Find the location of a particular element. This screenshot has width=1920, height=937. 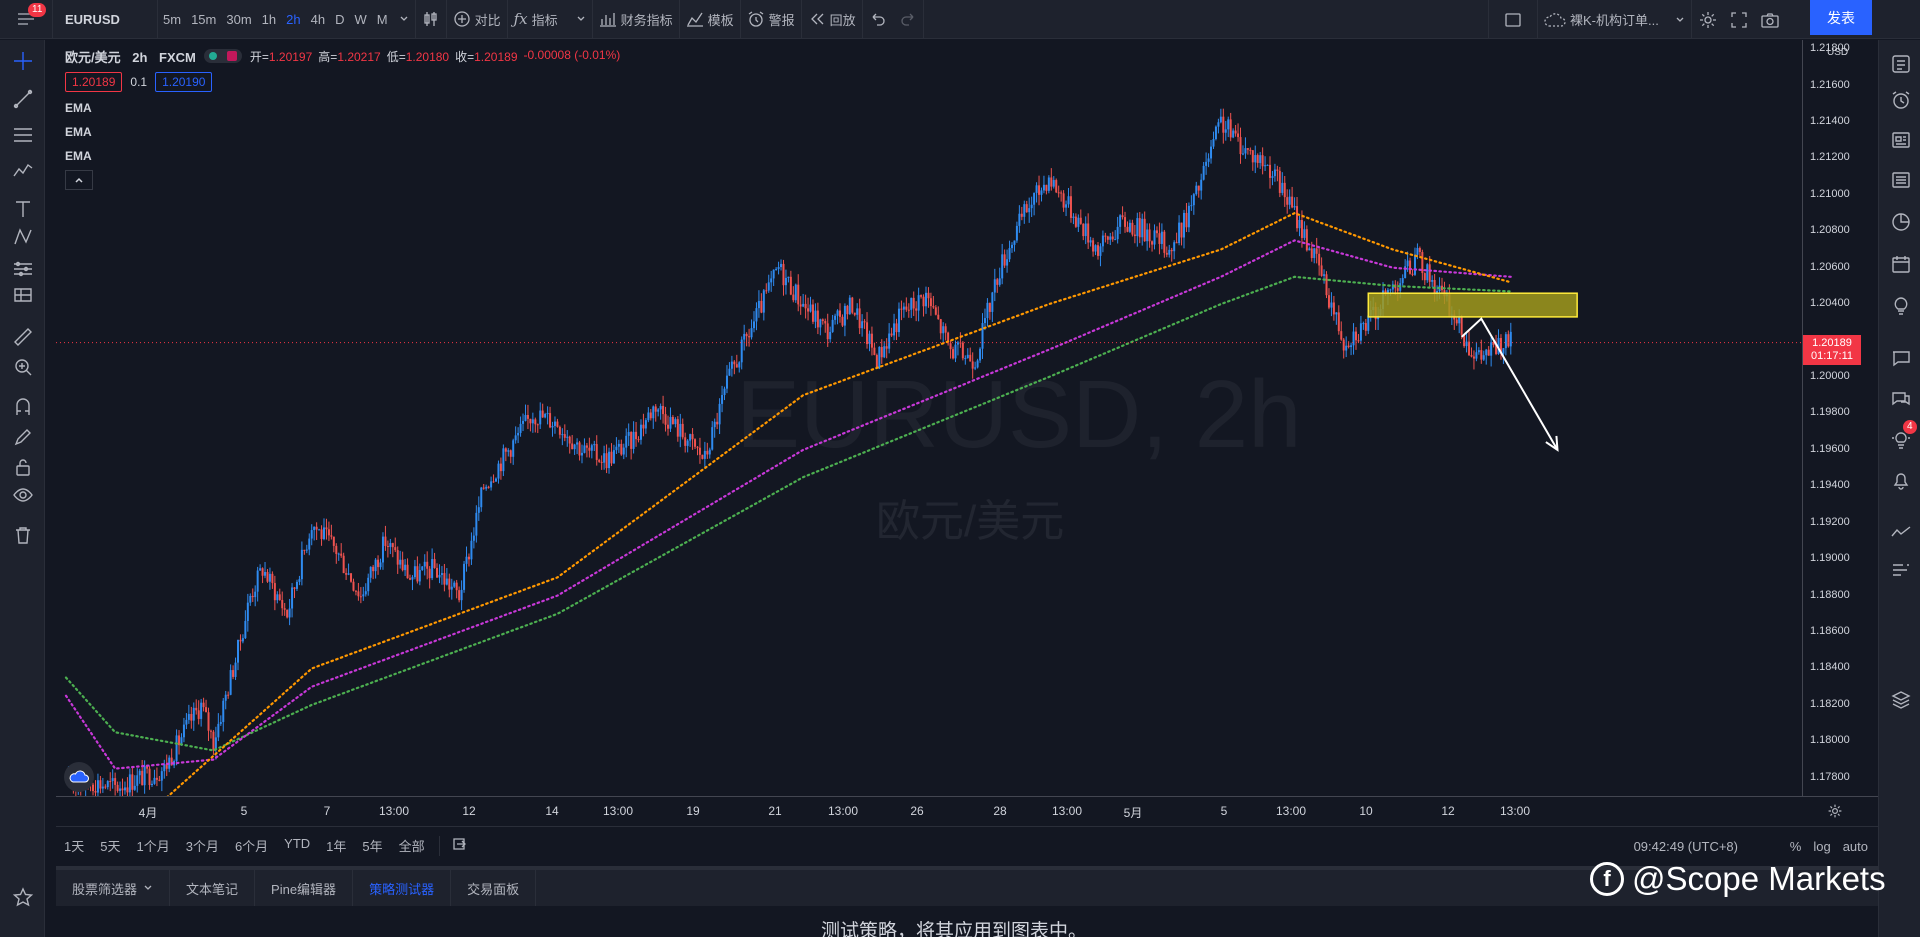

symbol-search-button: EURUSD is located at coordinates (92, 19).